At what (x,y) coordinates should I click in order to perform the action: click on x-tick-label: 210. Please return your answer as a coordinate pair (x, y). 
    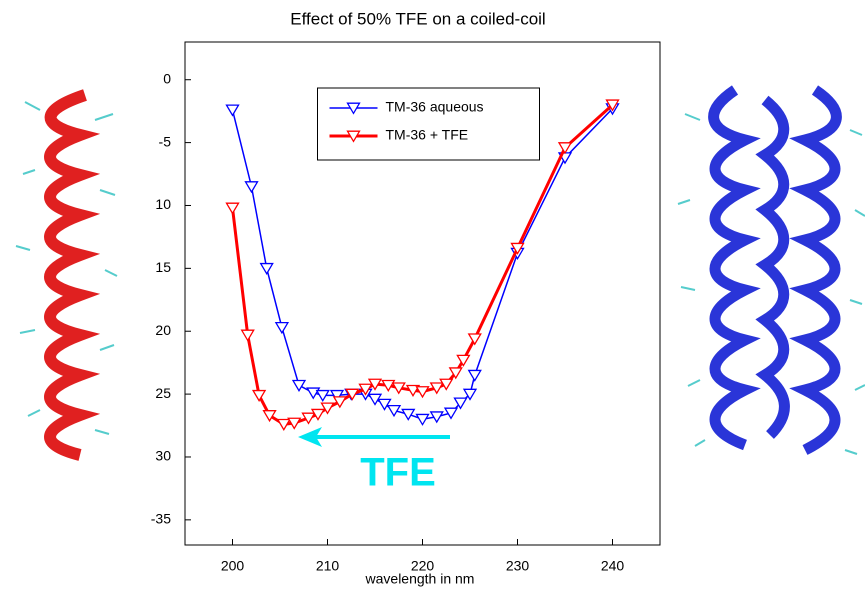
    Looking at the image, I should click on (328, 566).